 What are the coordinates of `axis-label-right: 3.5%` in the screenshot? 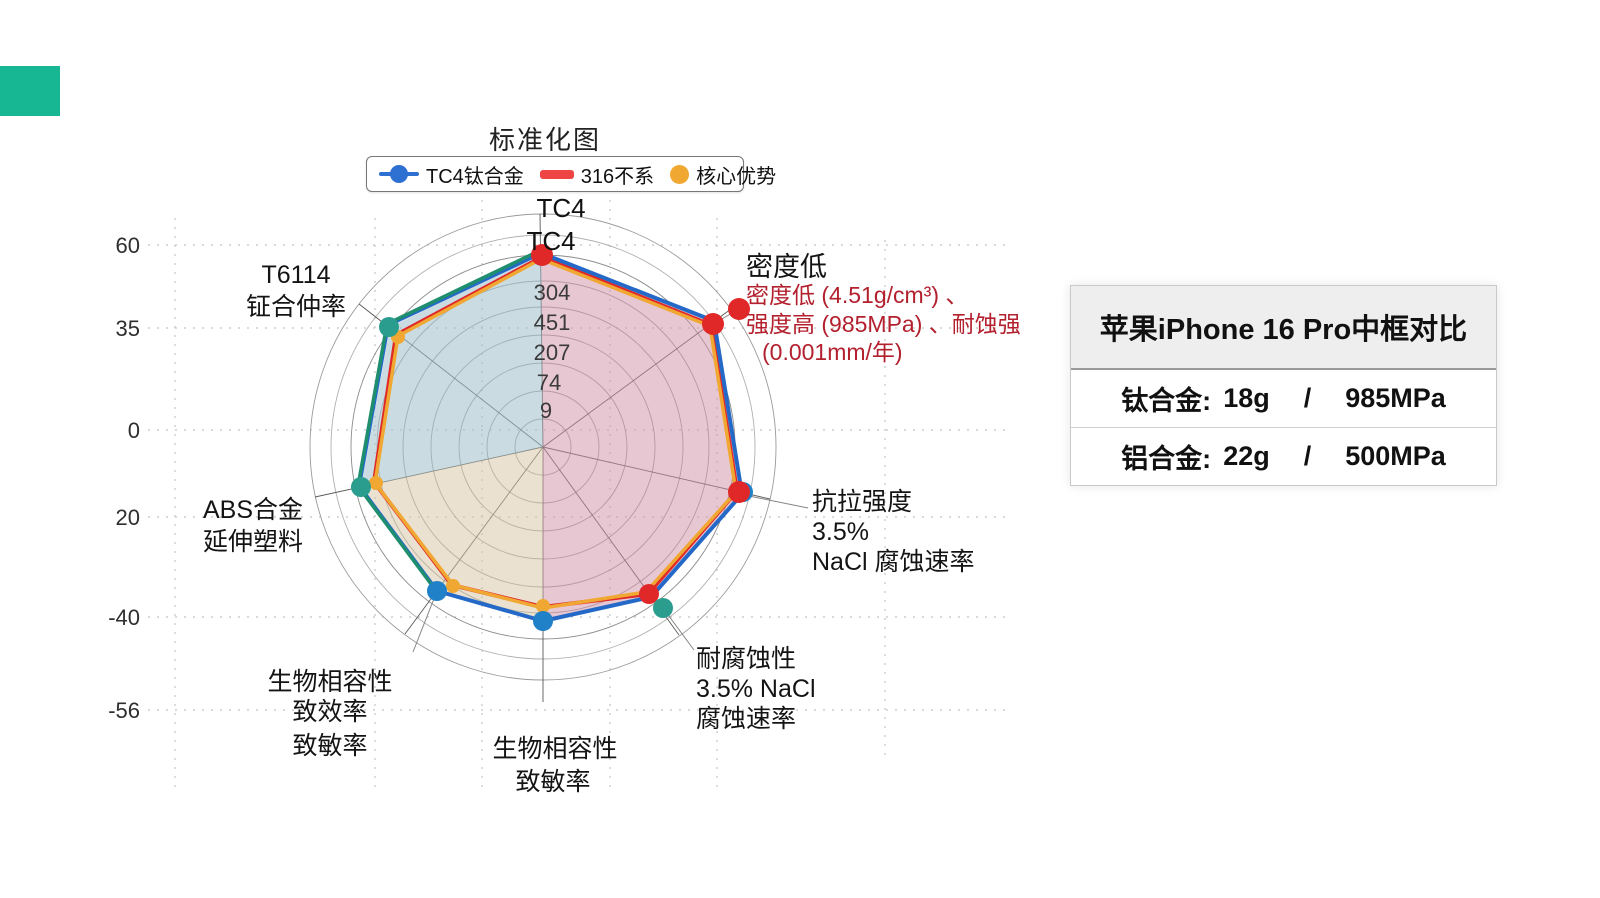 It's located at (840, 532).